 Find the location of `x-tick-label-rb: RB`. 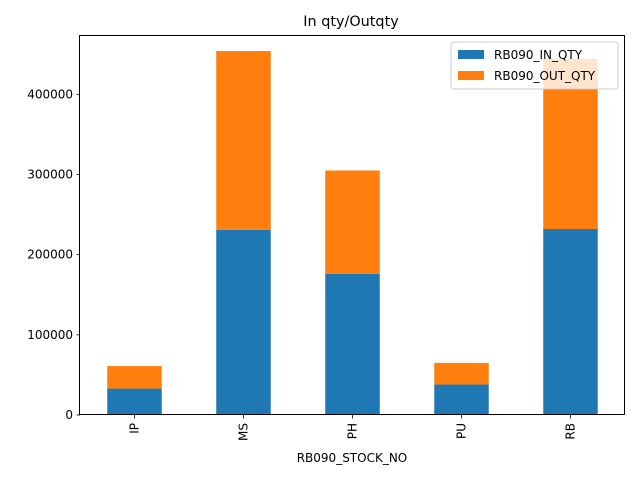

x-tick-label-rb: RB is located at coordinates (571, 431).